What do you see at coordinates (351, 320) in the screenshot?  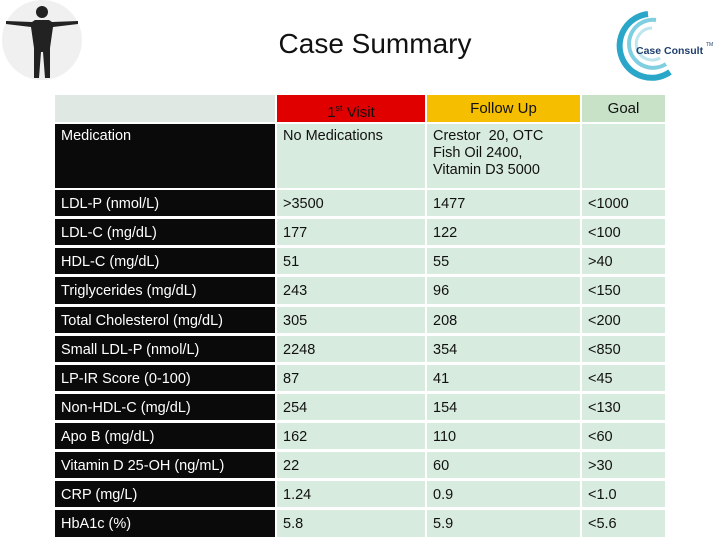 I see `cell: 305` at bounding box center [351, 320].